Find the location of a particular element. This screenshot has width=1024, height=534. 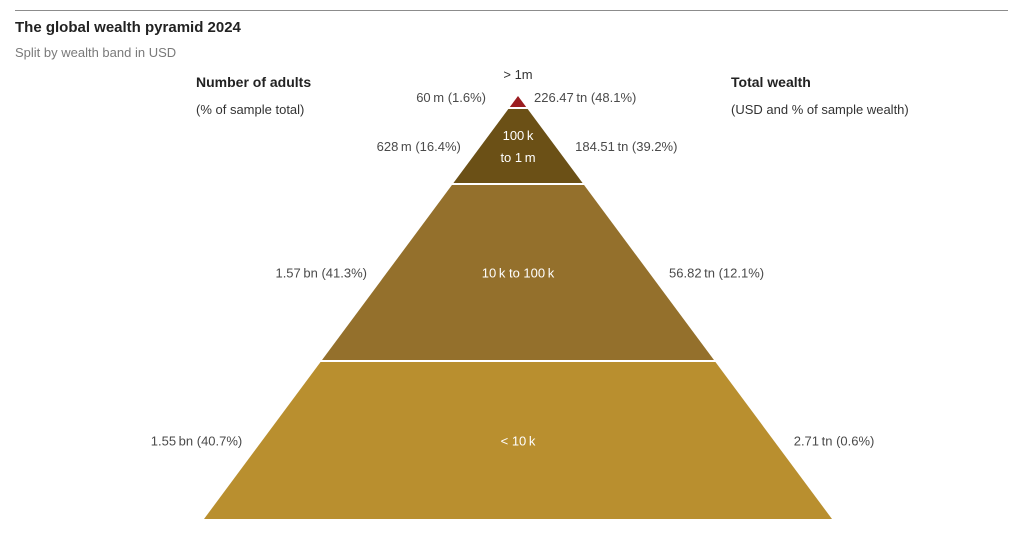

band-label-100k-to-1m: 100 k is located at coordinates (518, 135).